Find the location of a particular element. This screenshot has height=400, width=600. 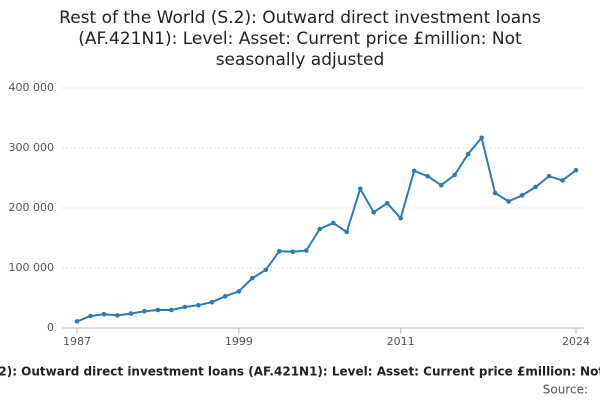

x-tick-label: 2011 is located at coordinates (401, 341).